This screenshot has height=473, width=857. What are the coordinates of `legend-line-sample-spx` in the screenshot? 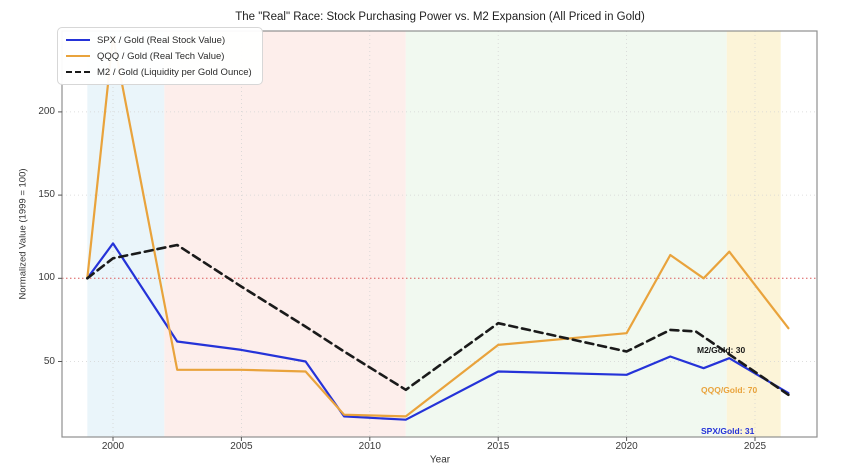 It's located at (78, 40).